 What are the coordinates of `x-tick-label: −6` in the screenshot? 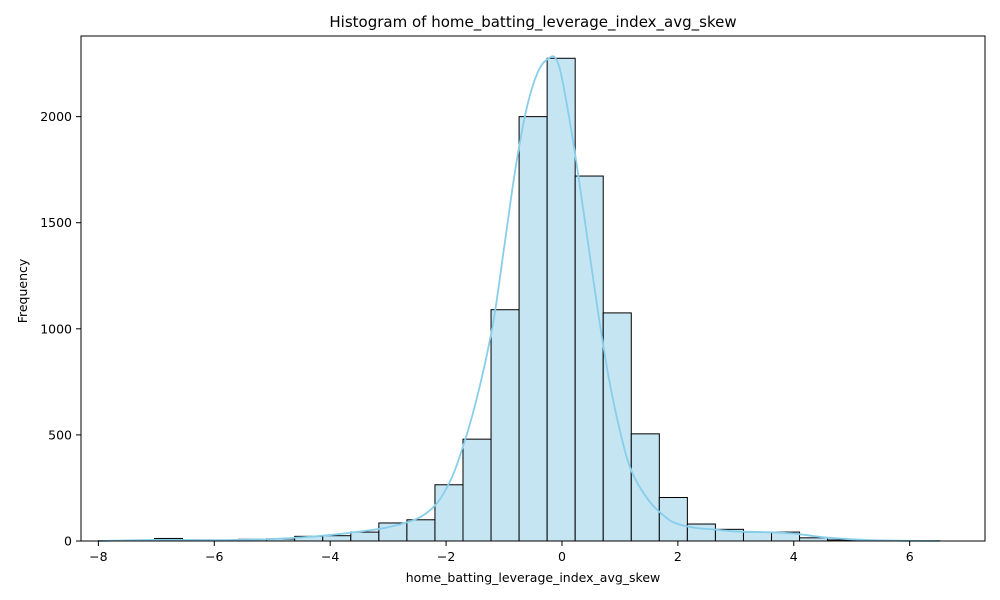 It's located at (214, 556).